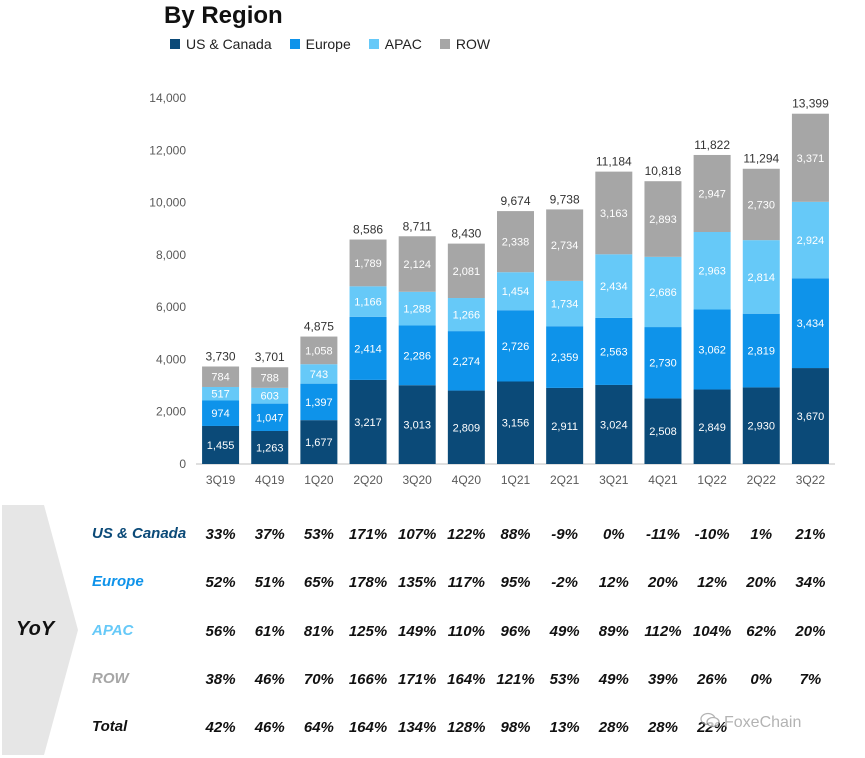  What do you see at coordinates (221, 44) in the screenshot?
I see `legend-item: US & Canada` at bounding box center [221, 44].